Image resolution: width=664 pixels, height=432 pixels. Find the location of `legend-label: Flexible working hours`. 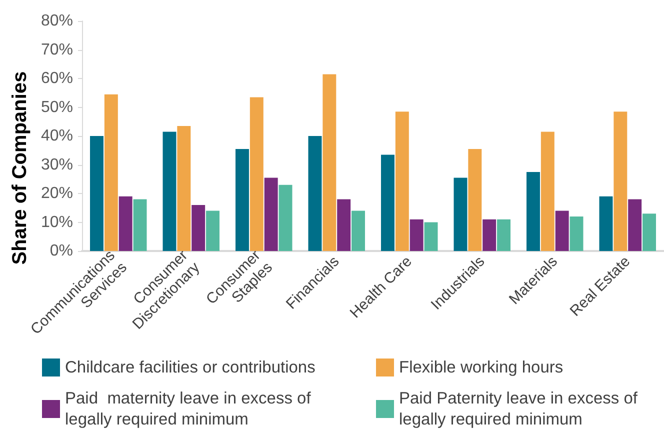

legend-label: Flexible working hours is located at coordinates (481, 367).